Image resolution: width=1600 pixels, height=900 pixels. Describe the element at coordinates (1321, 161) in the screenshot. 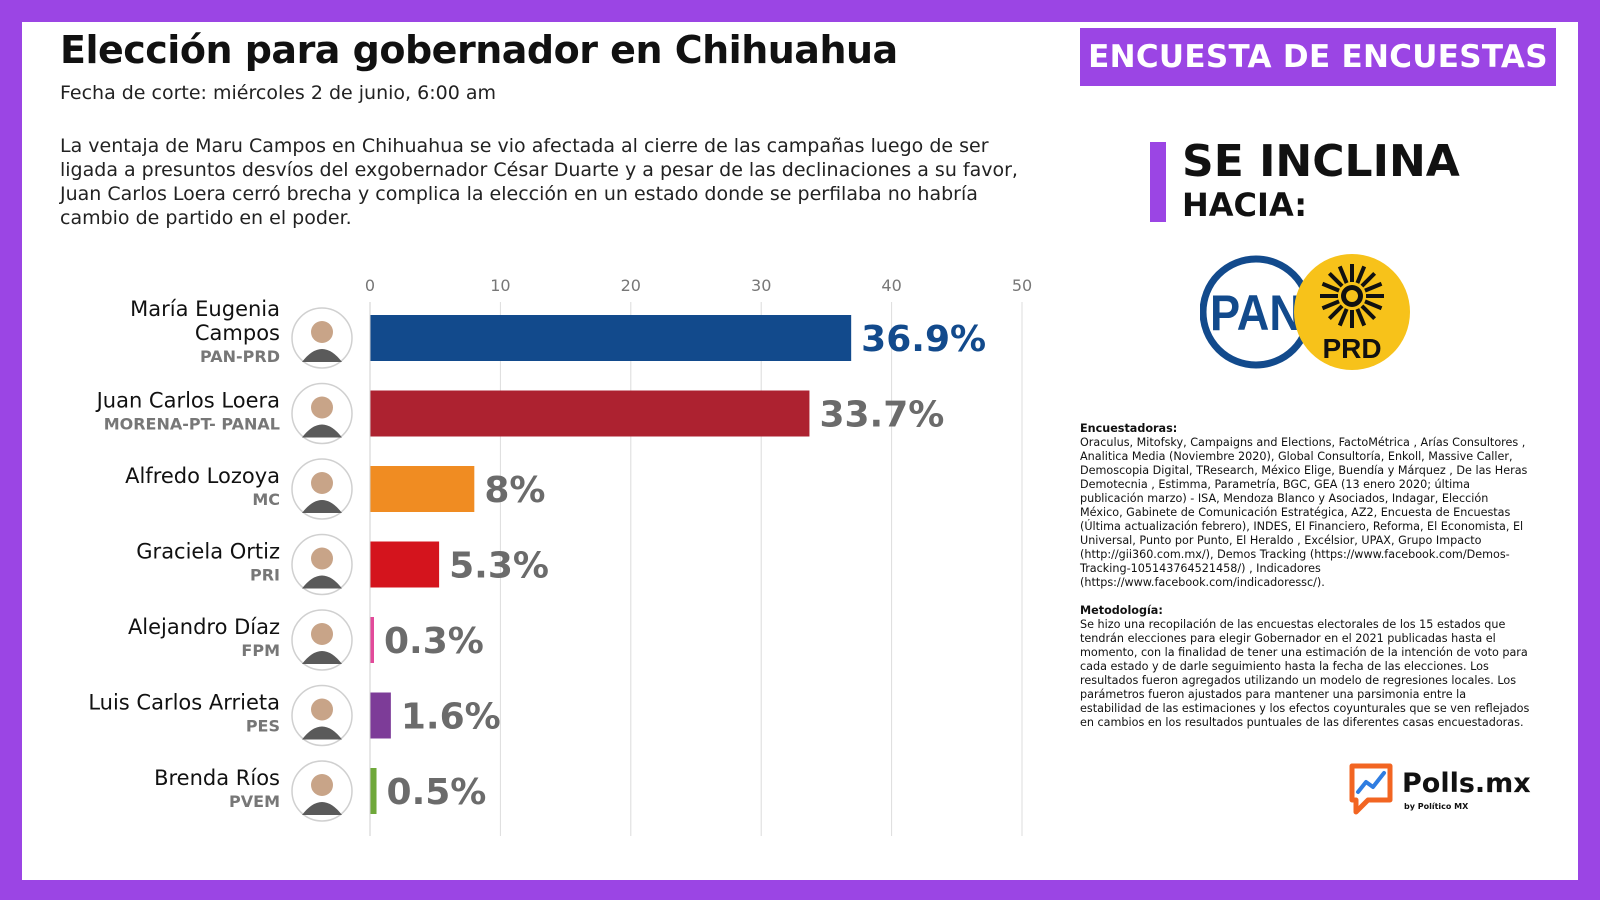

I see `lean-heading: SE INCLINA` at that location.